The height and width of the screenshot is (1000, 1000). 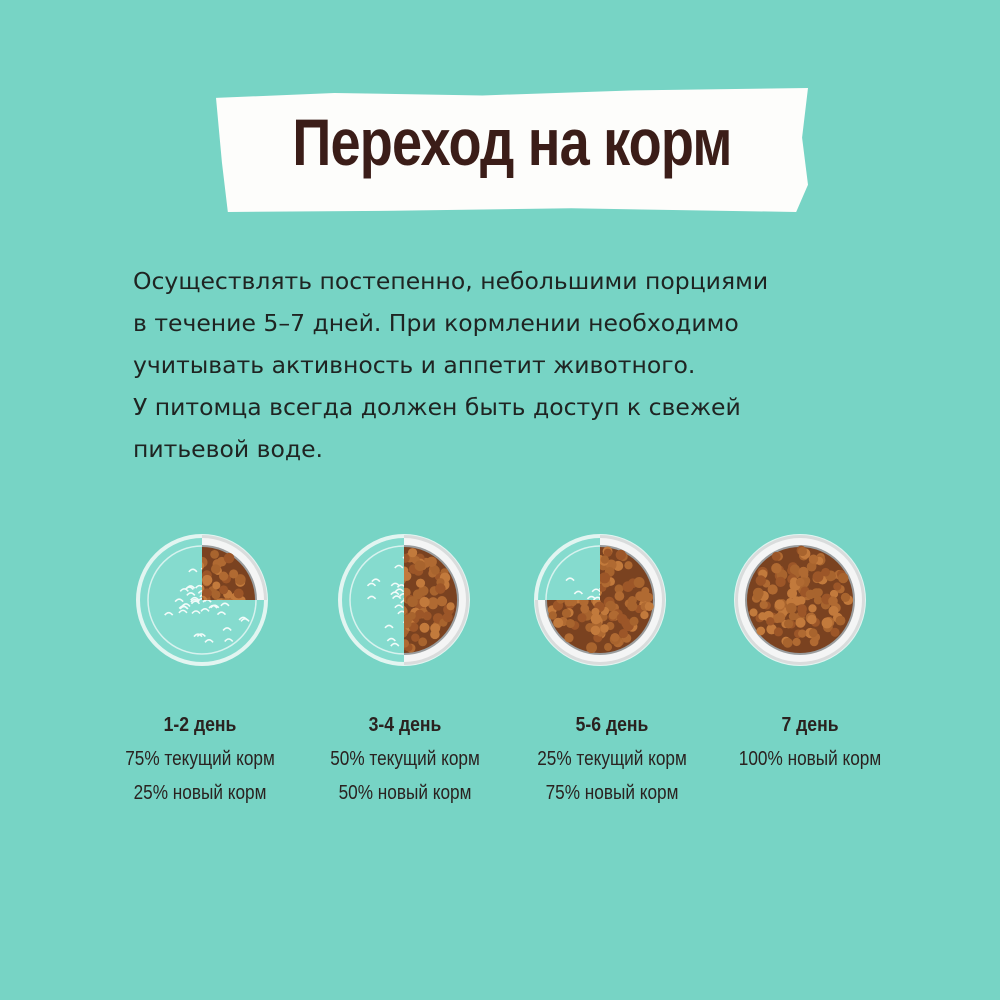 I want to click on stage-line: 100% новый корм, so click(x=810, y=759).